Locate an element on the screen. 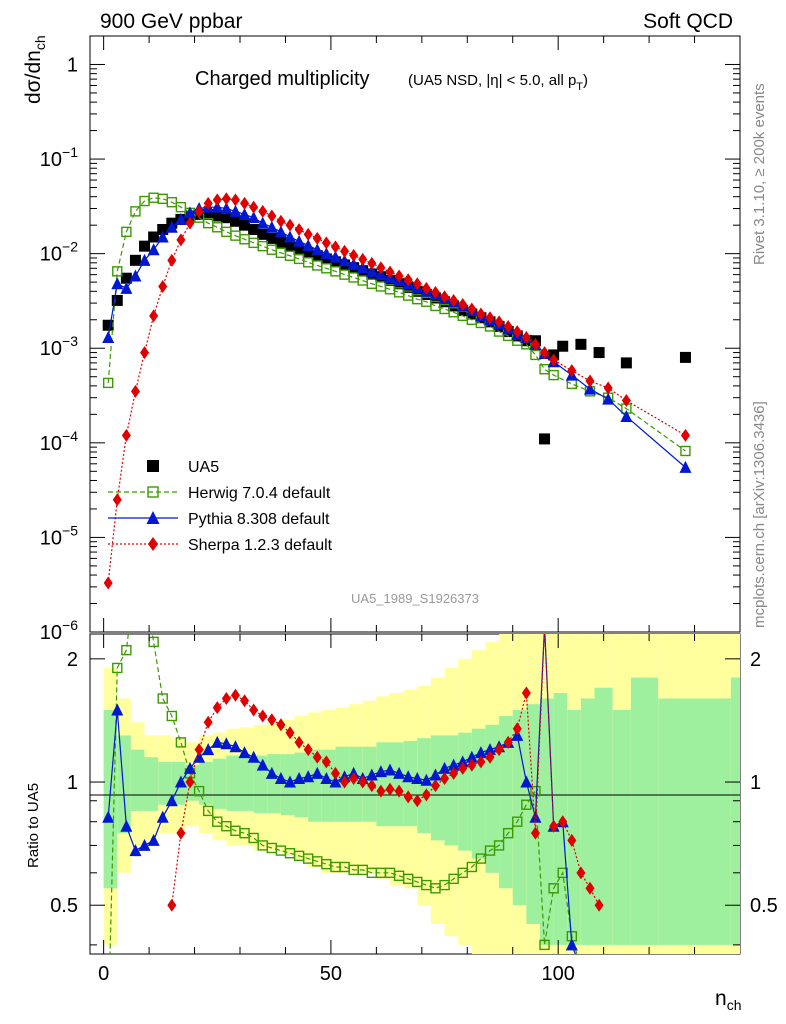  y-tick-label: 10⁻² is located at coordinates (59, 252).